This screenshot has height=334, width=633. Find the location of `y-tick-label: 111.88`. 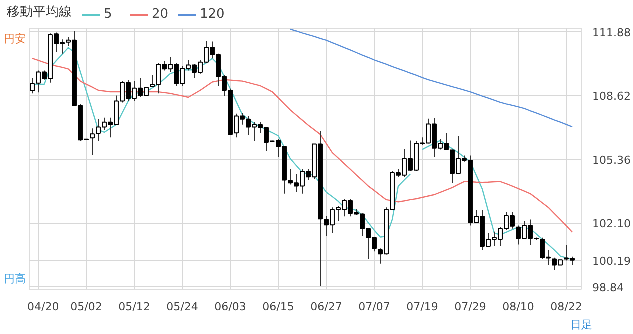

y-tick-label: 111.88 is located at coordinates (611, 33).